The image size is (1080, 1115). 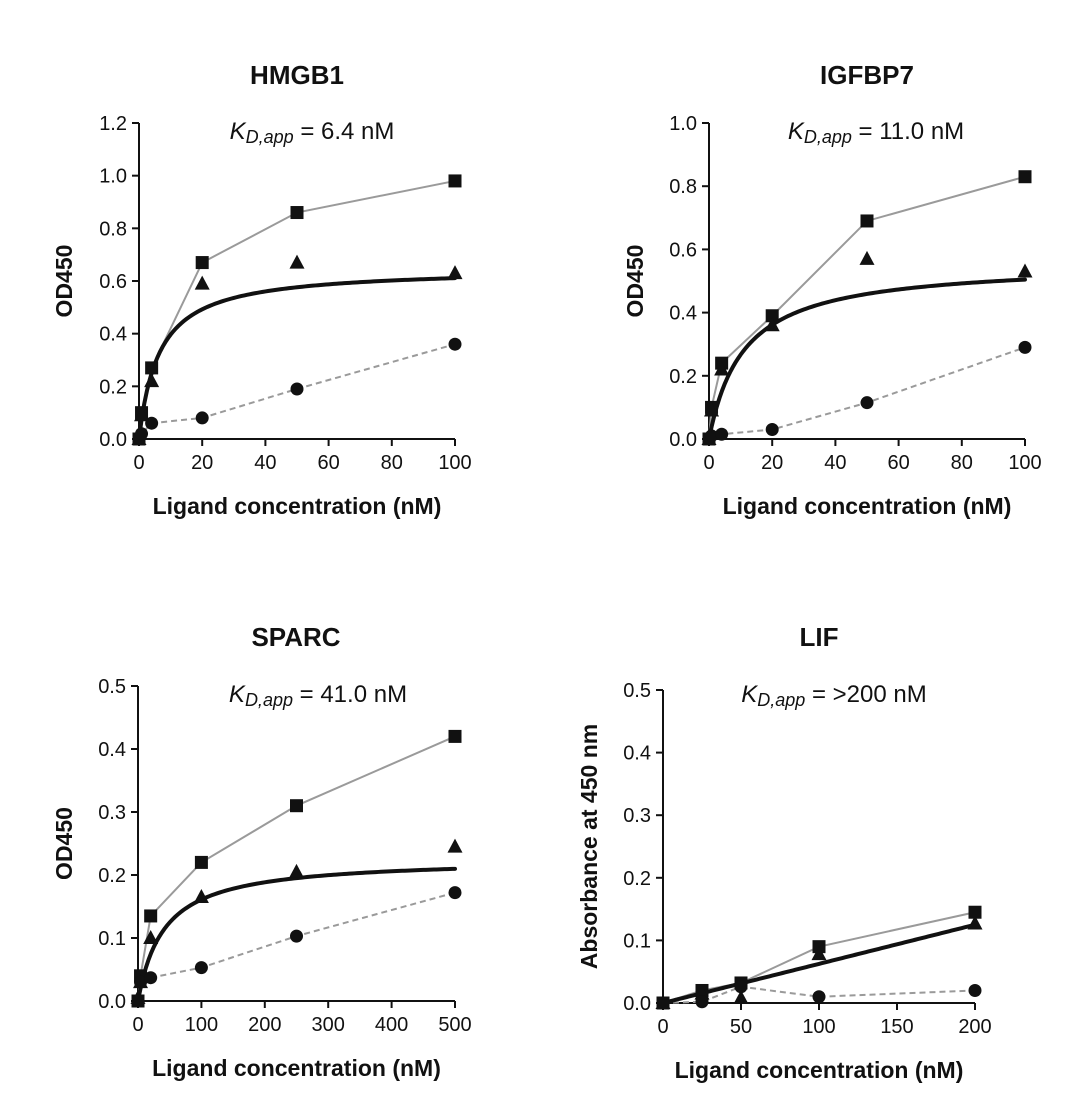 I want to click on y-tick-label: 0.1, so click(x=112, y=939).